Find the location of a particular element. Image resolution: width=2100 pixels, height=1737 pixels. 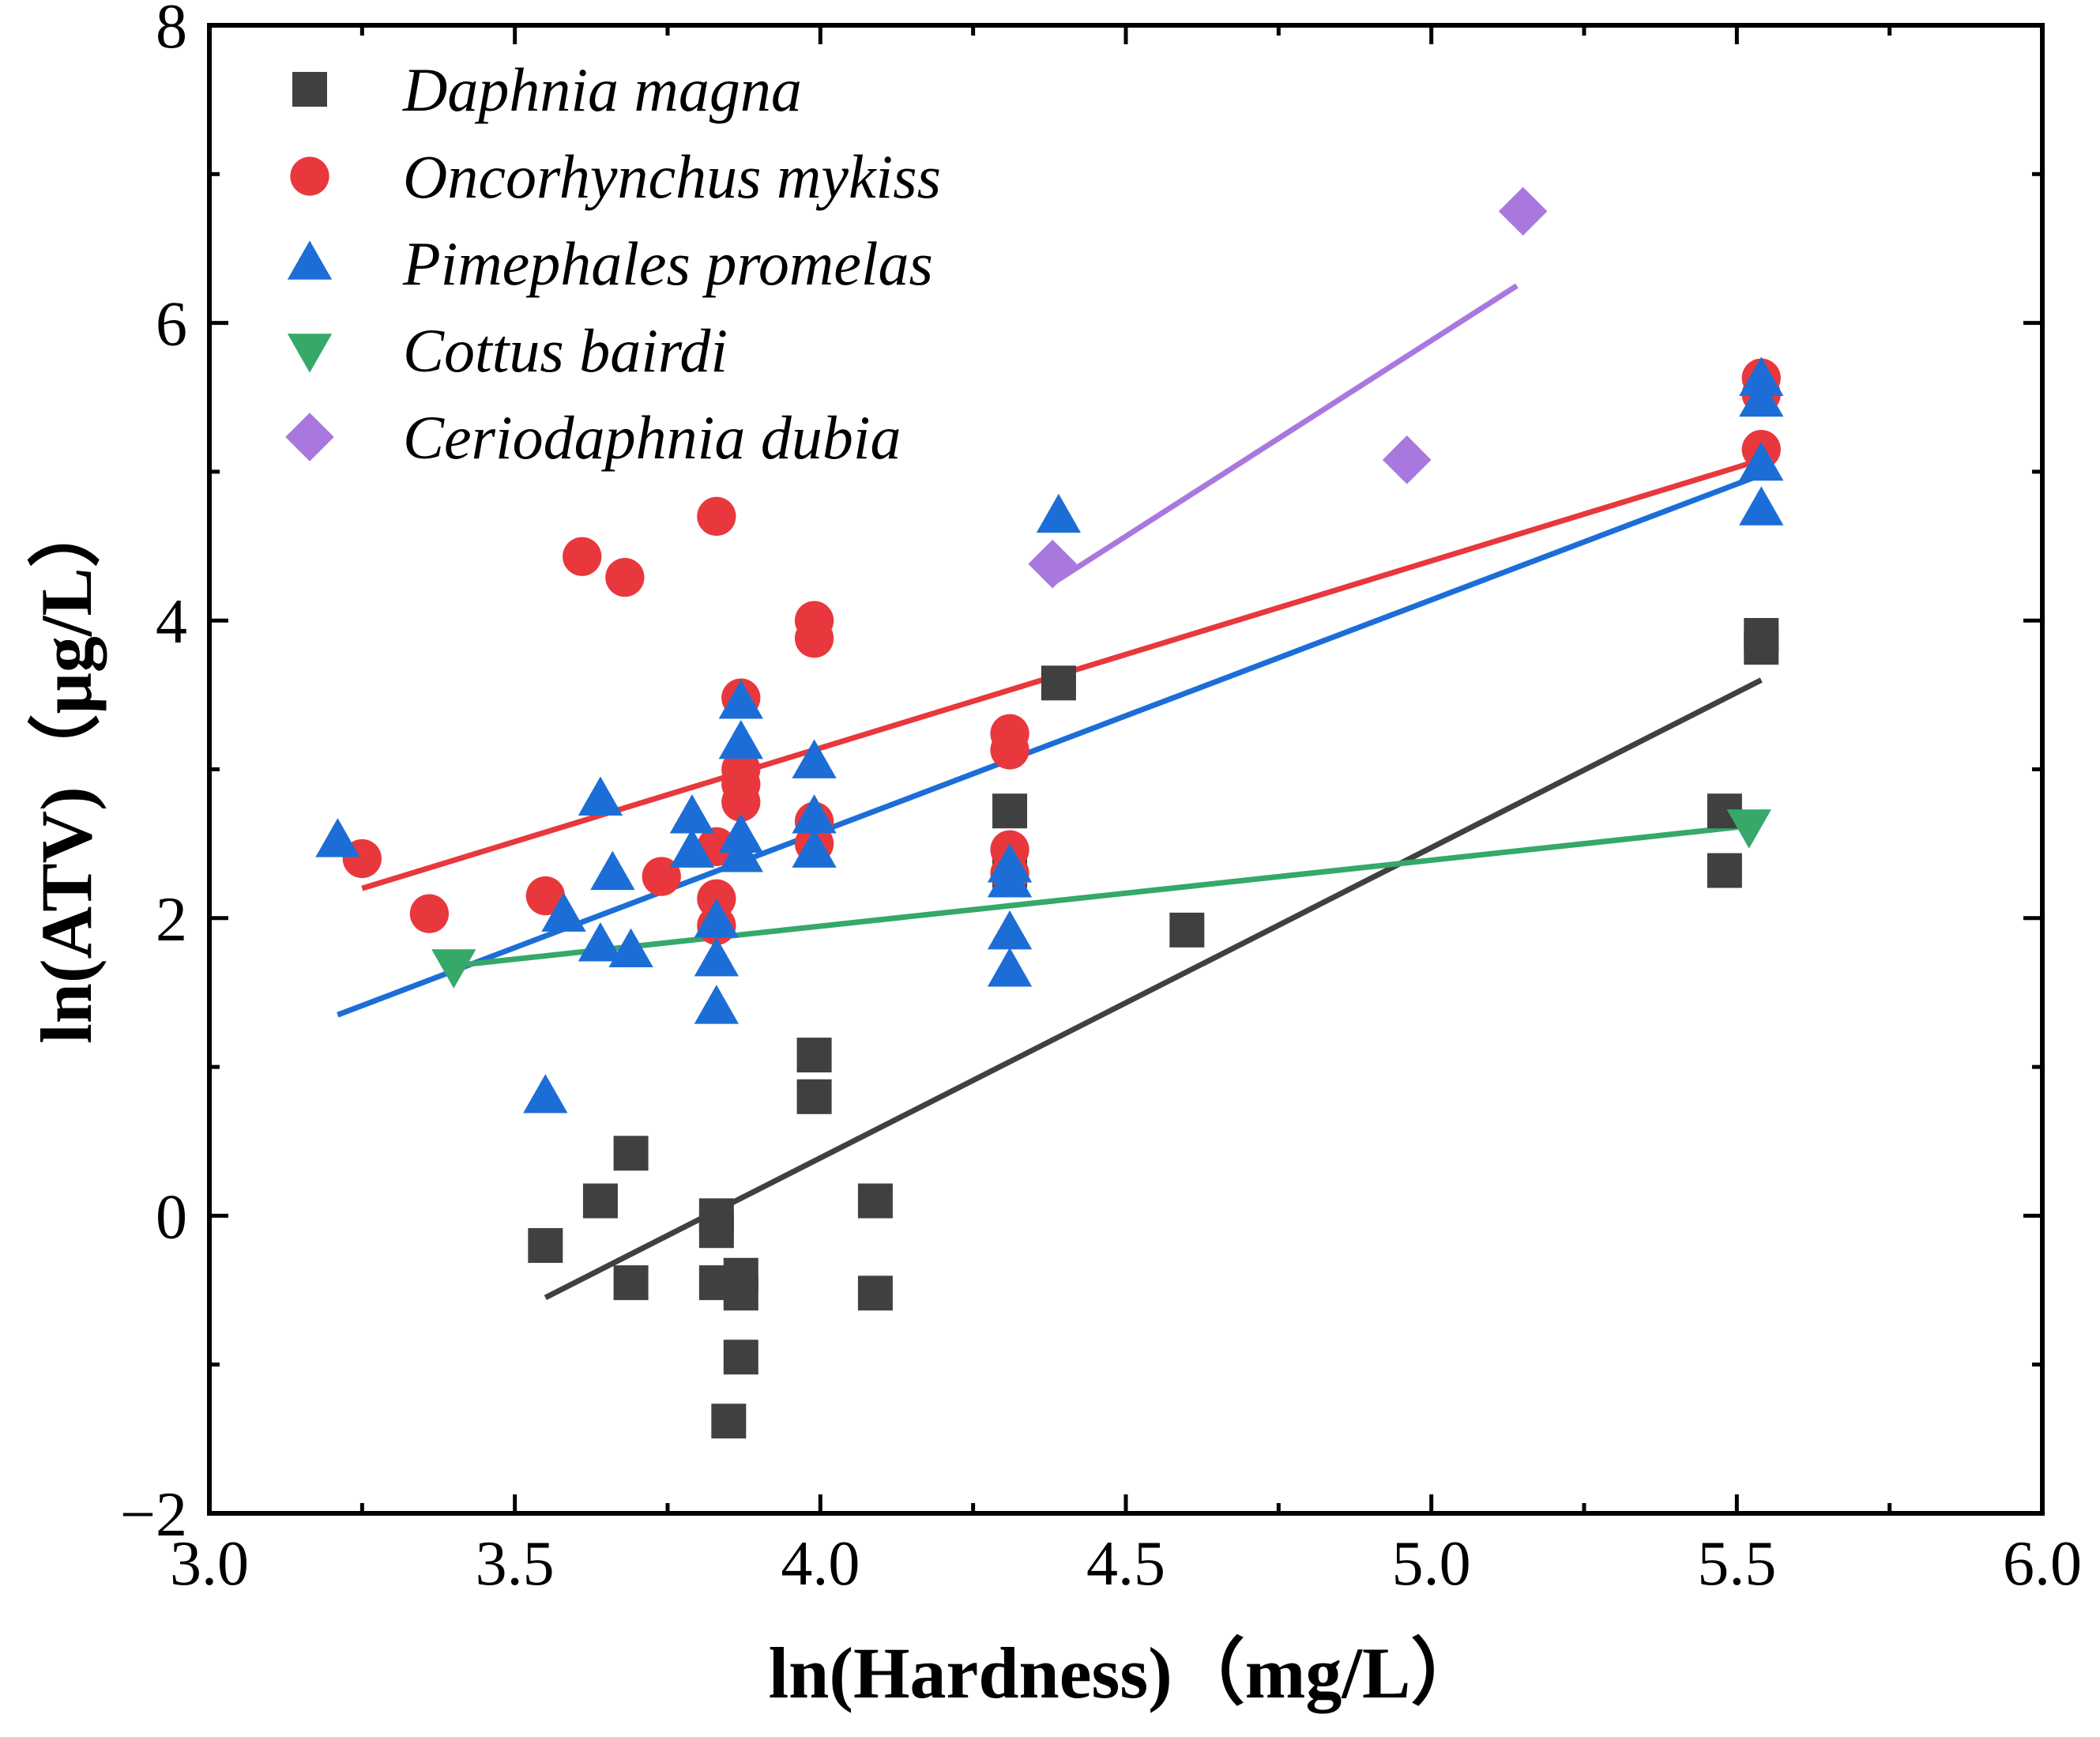

y-axis-title: ln(ATV)（μg/L） is located at coordinates (66, 769).